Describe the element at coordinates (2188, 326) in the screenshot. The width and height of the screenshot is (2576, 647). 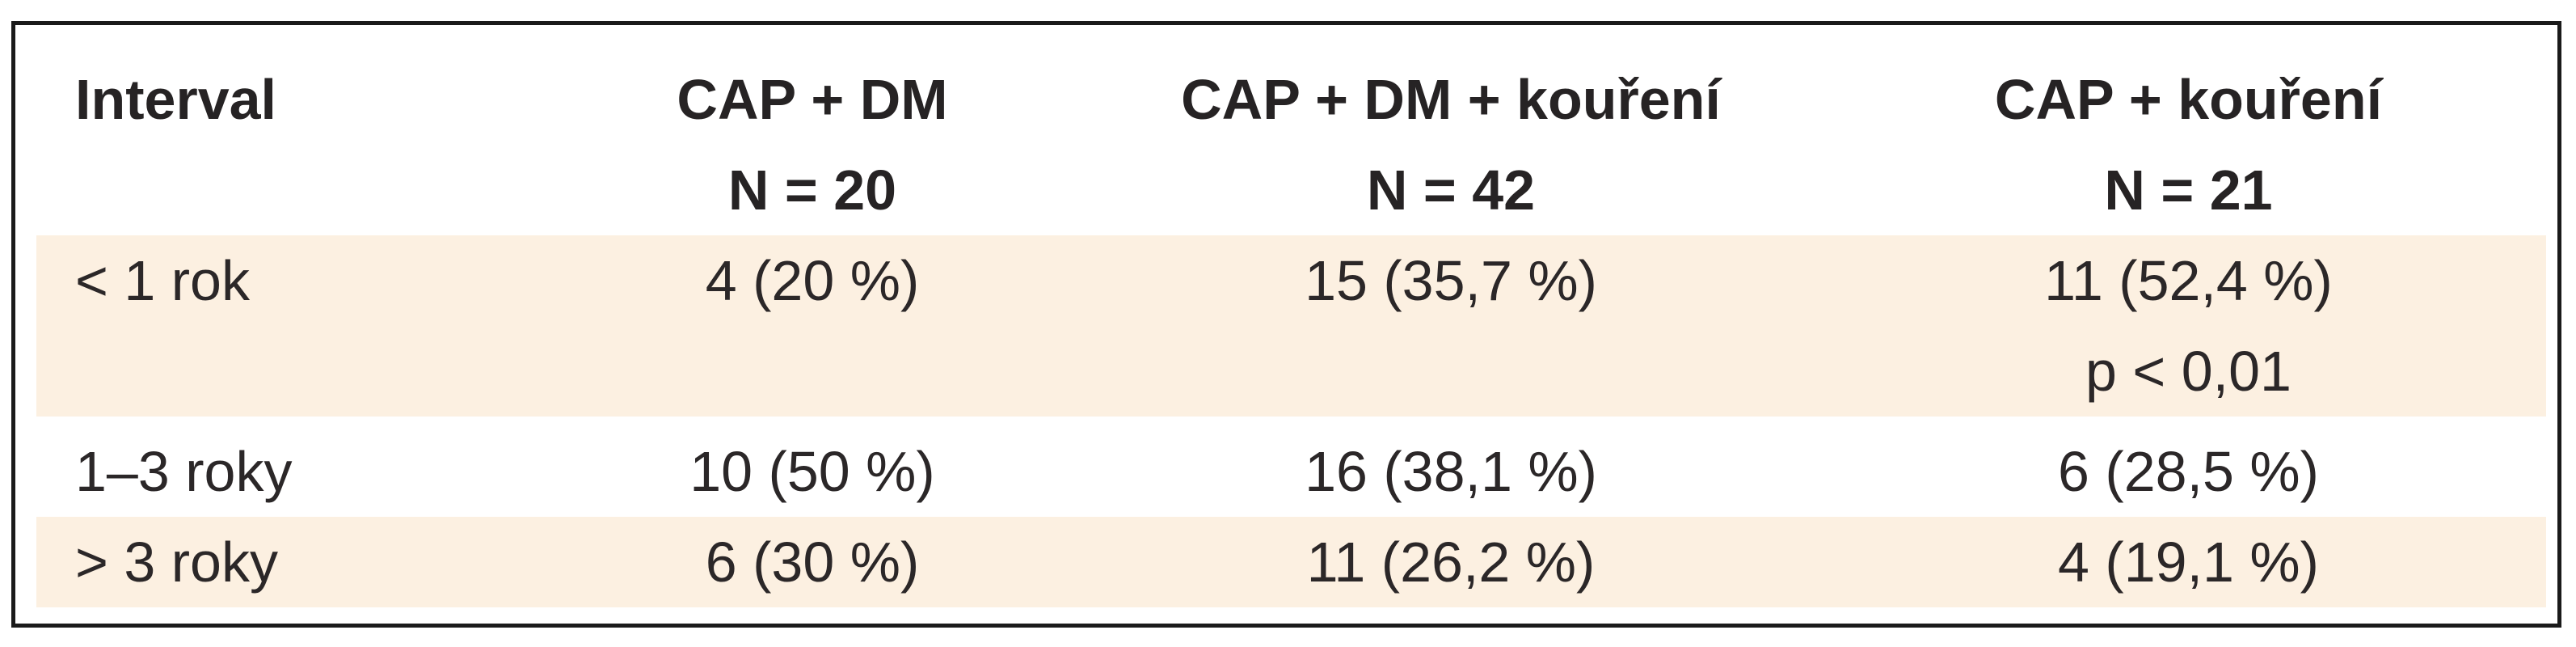
I see `cell-cap-koureni: 11 (52,4 %) p < 0,01` at that location.